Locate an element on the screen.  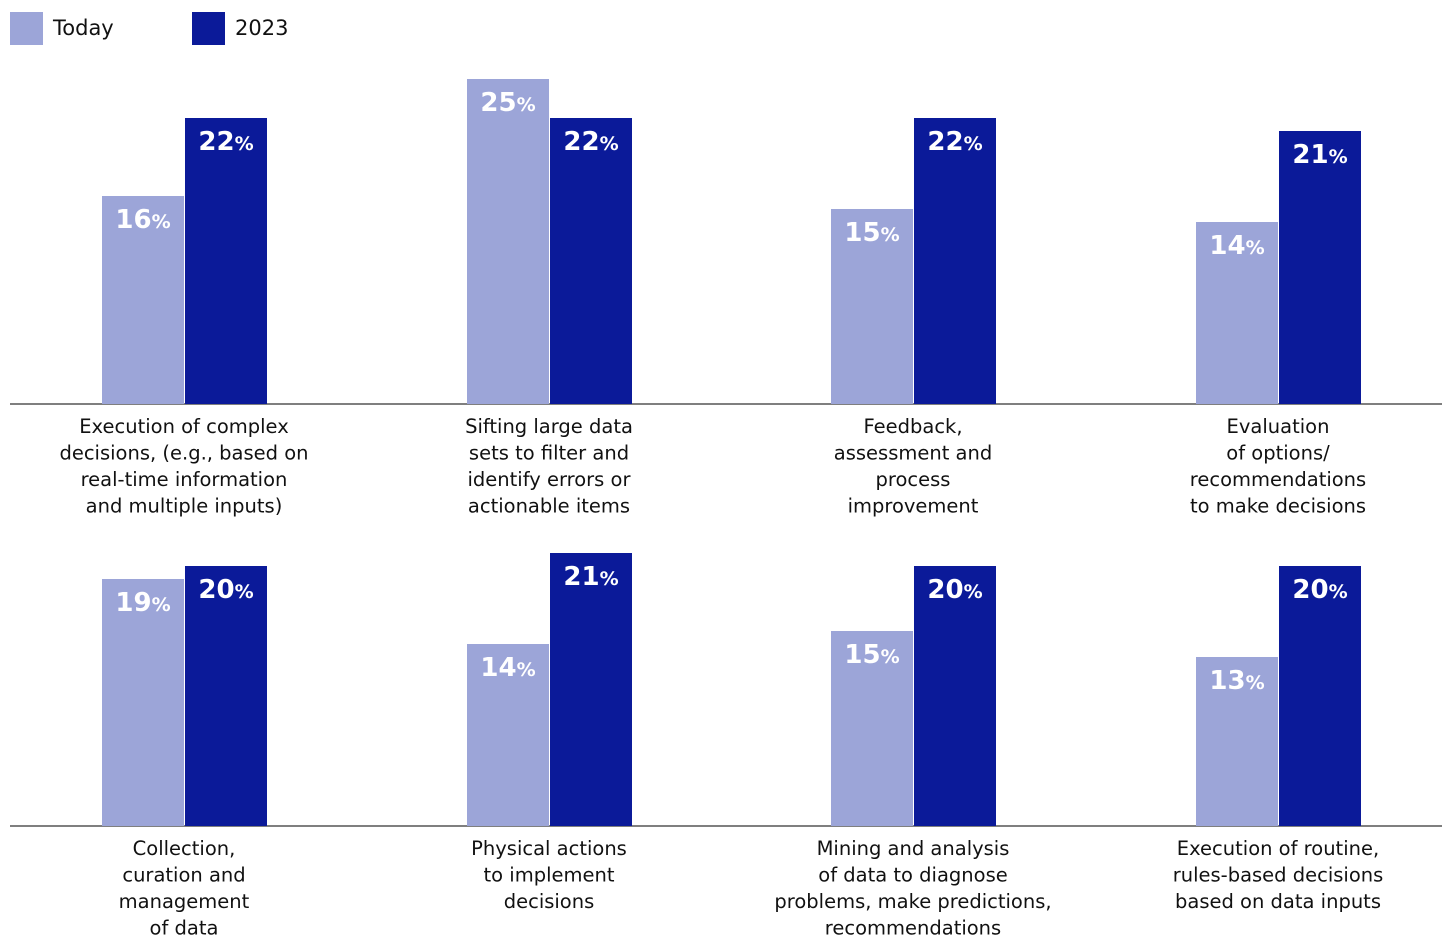
data-label-2023-cat7: 20% is located at coordinates (954, 590).